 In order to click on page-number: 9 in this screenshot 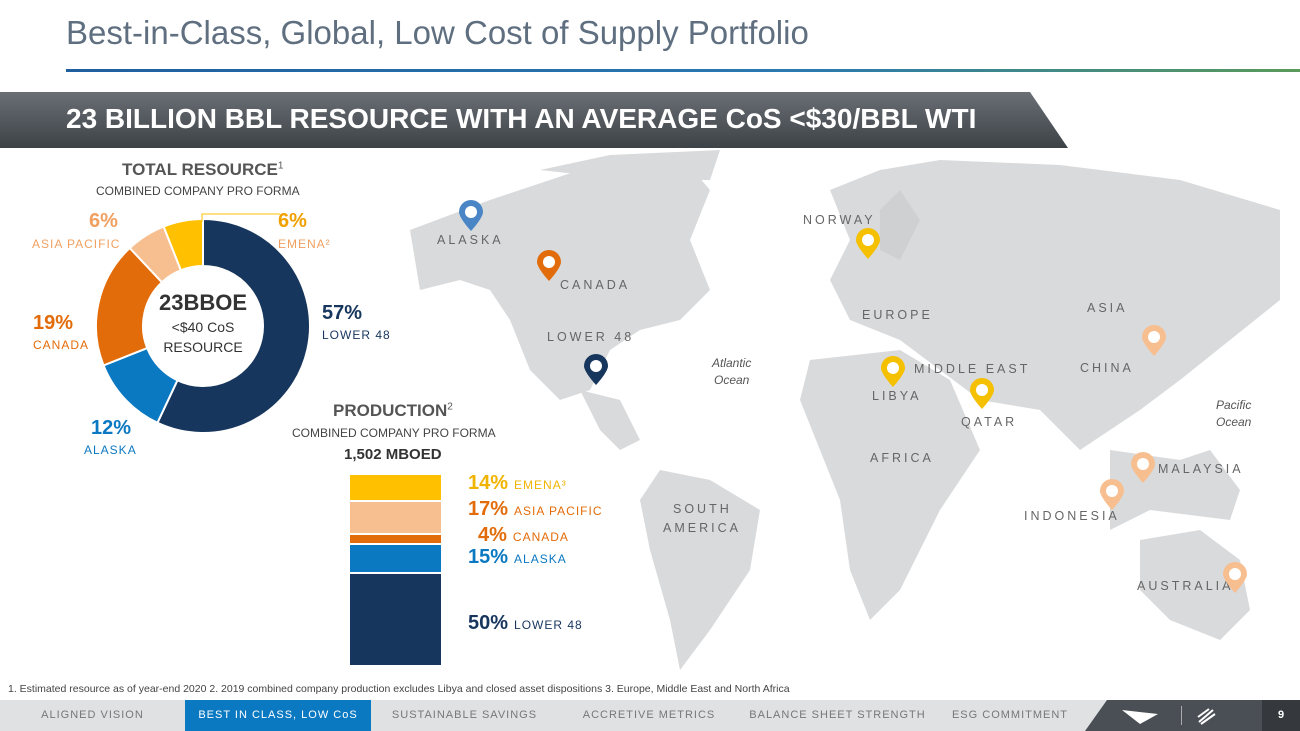, I will do `click(1281, 715)`.